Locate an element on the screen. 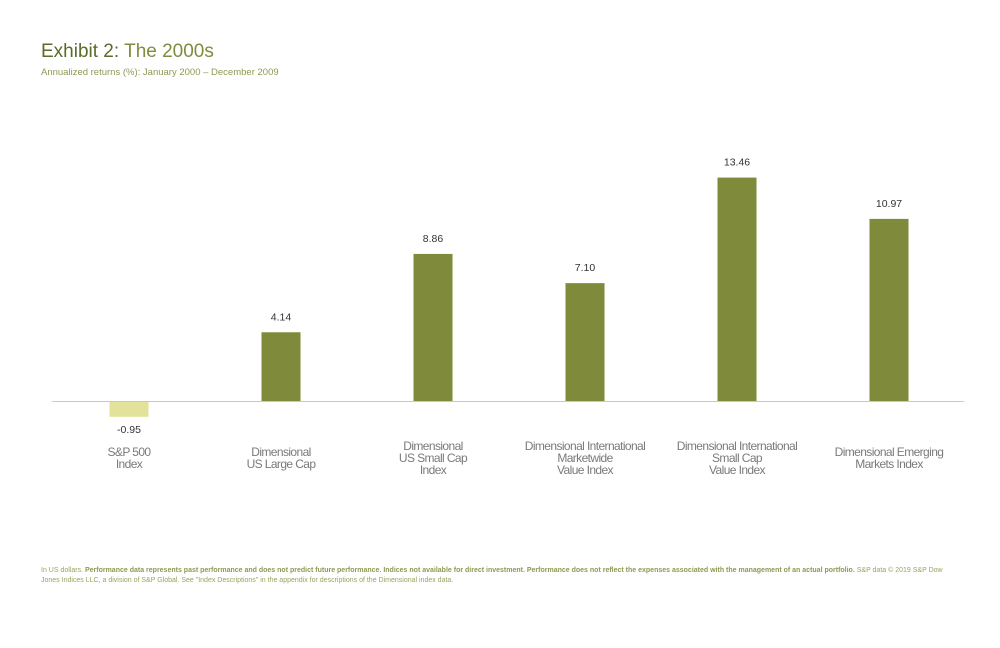 This screenshot has height=648, width=1000. category-label-2-line-2: US Large Cap is located at coordinates (282, 464).